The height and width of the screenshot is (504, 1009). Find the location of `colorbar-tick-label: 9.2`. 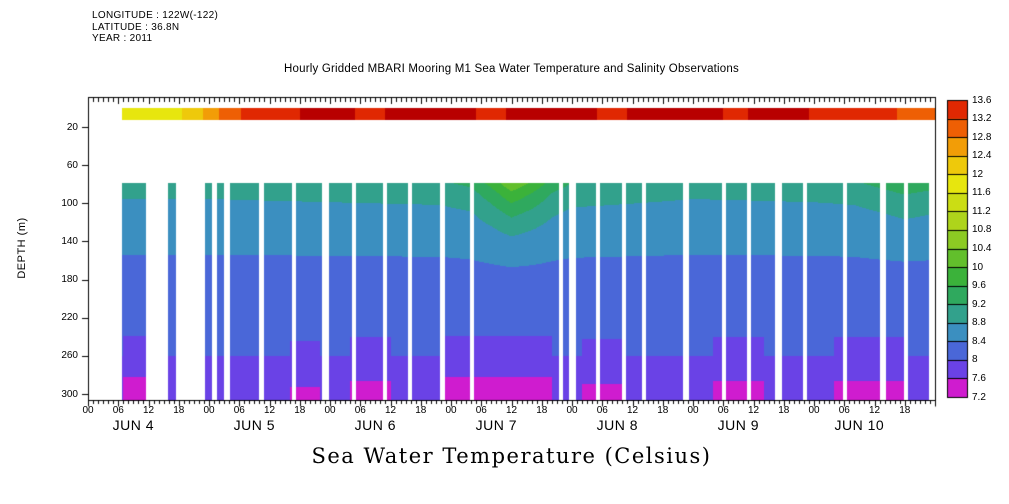

colorbar-tick-label: 9.2 is located at coordinates (979, 304).